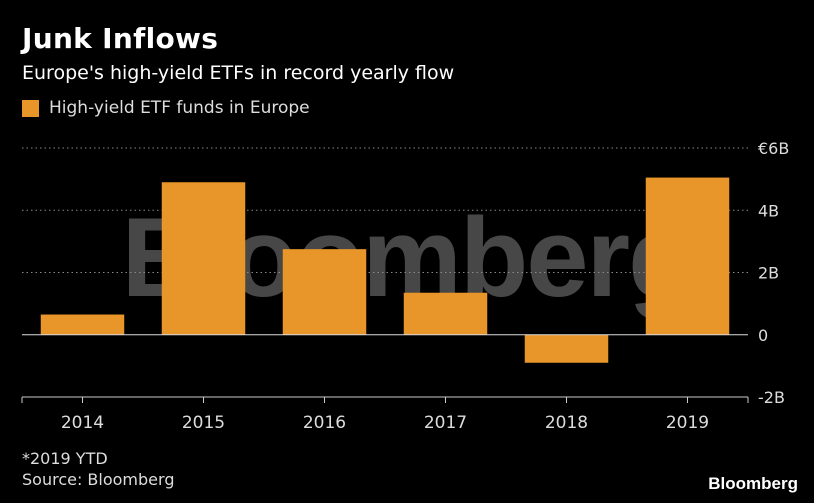 This screenshot has width=814, height=503. I want to click on bar-2016, so click(324, 292).